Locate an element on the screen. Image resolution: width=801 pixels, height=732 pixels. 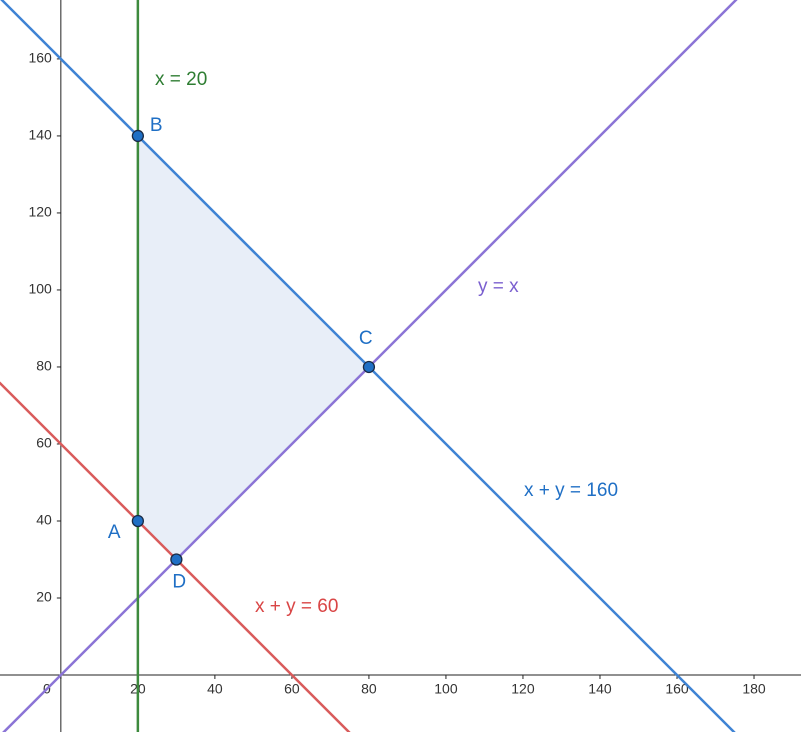
y-tick-label: 140 is located at coordinates (40, 135).